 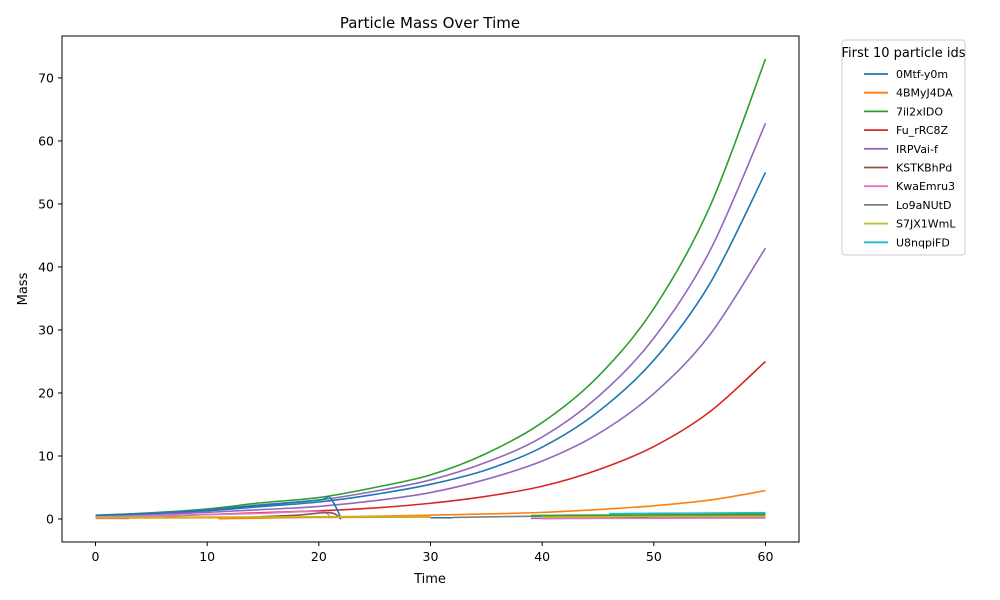 What do you see at coordinates (766, 556) in the screenshot?
I see `x-tick-label: 60` at bounding box center [766, 556].